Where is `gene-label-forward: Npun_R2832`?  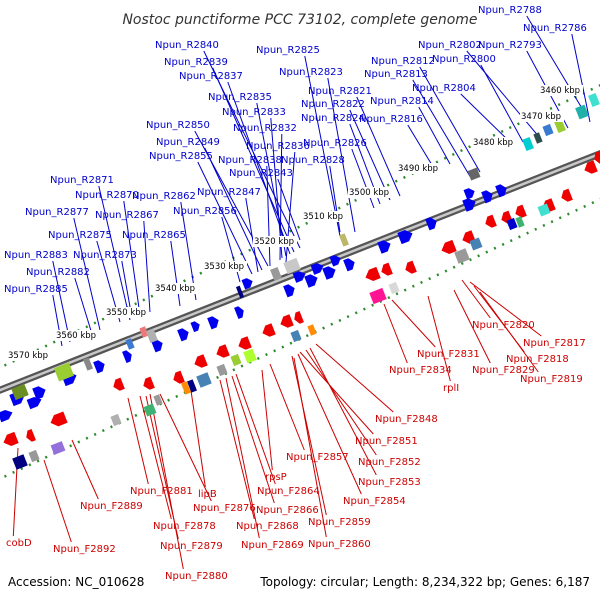
gene-label-forward: Npun_R2832 is located at coordinates (265, 128).